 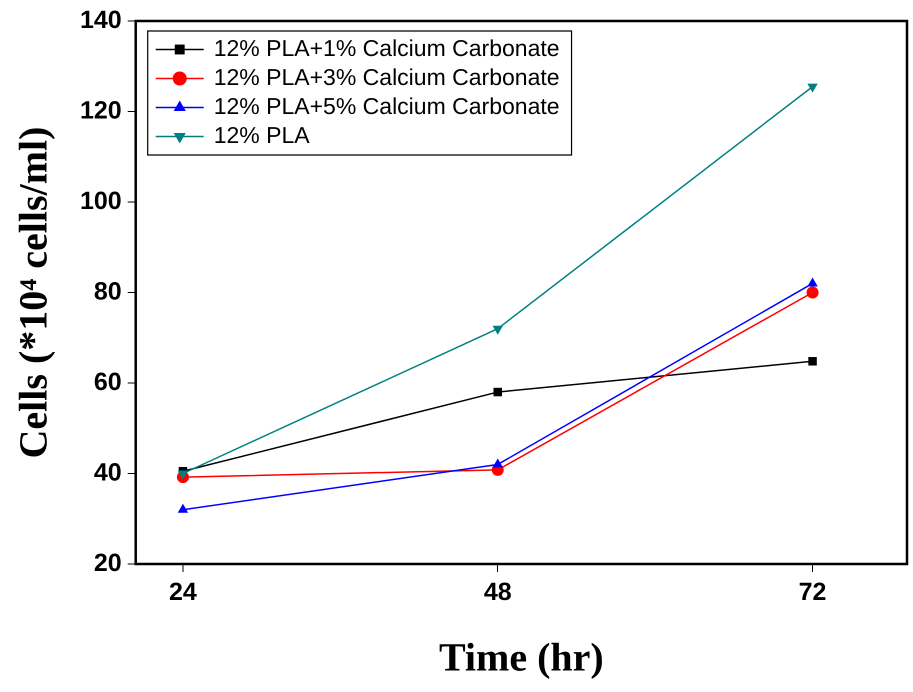 I want to click on y-tick-label: 40, so click(x=108, y=472).